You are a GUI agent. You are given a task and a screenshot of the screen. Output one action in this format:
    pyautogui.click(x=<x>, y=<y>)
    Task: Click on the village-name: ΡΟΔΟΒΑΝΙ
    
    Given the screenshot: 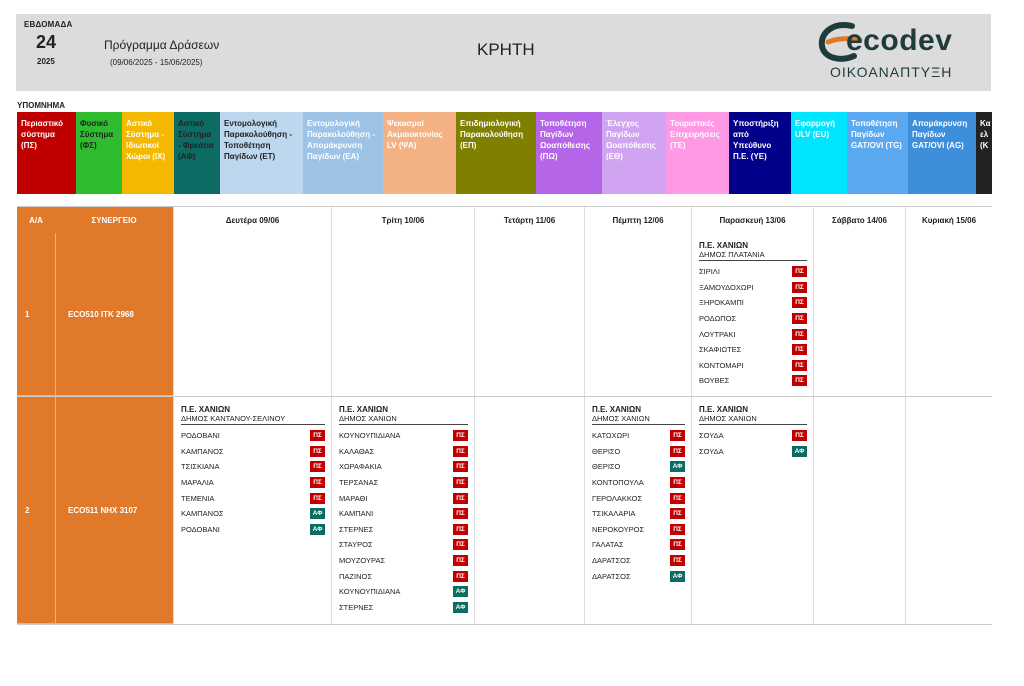 What is the action you would take?
    pyautogui.click(x=200, y=529)
    